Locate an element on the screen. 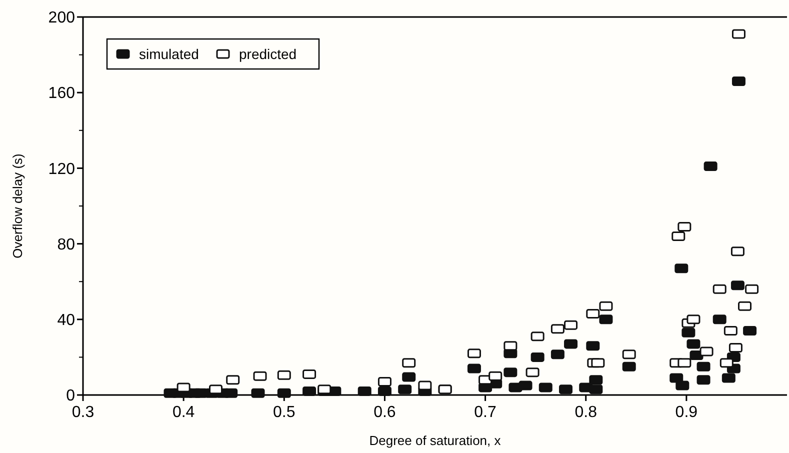  y-tick-label: 80 is located at coordinates (66, 245).